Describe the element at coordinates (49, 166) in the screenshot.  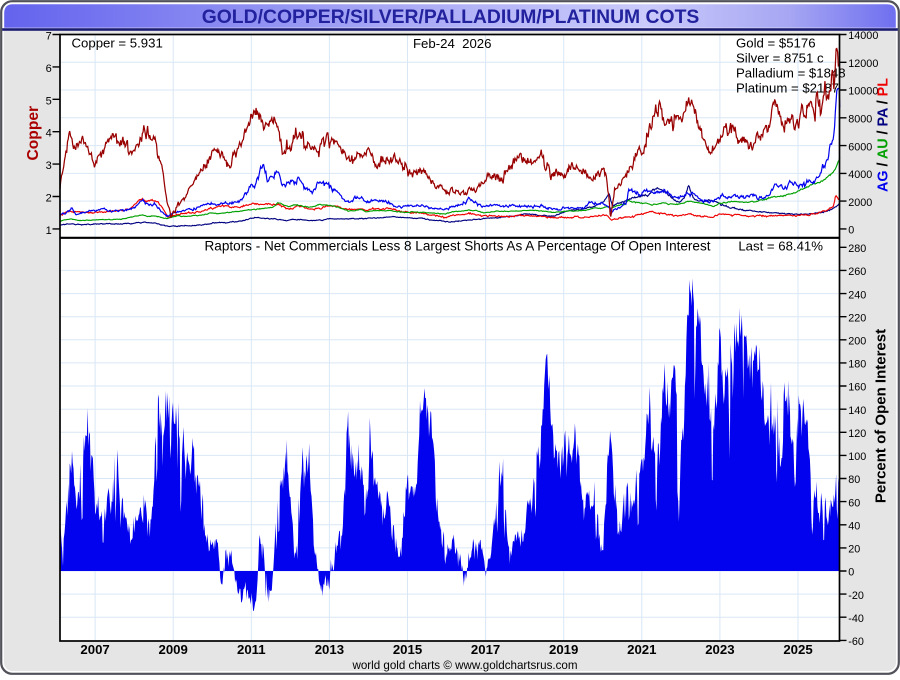
I see `svg-text: 3` at that location.